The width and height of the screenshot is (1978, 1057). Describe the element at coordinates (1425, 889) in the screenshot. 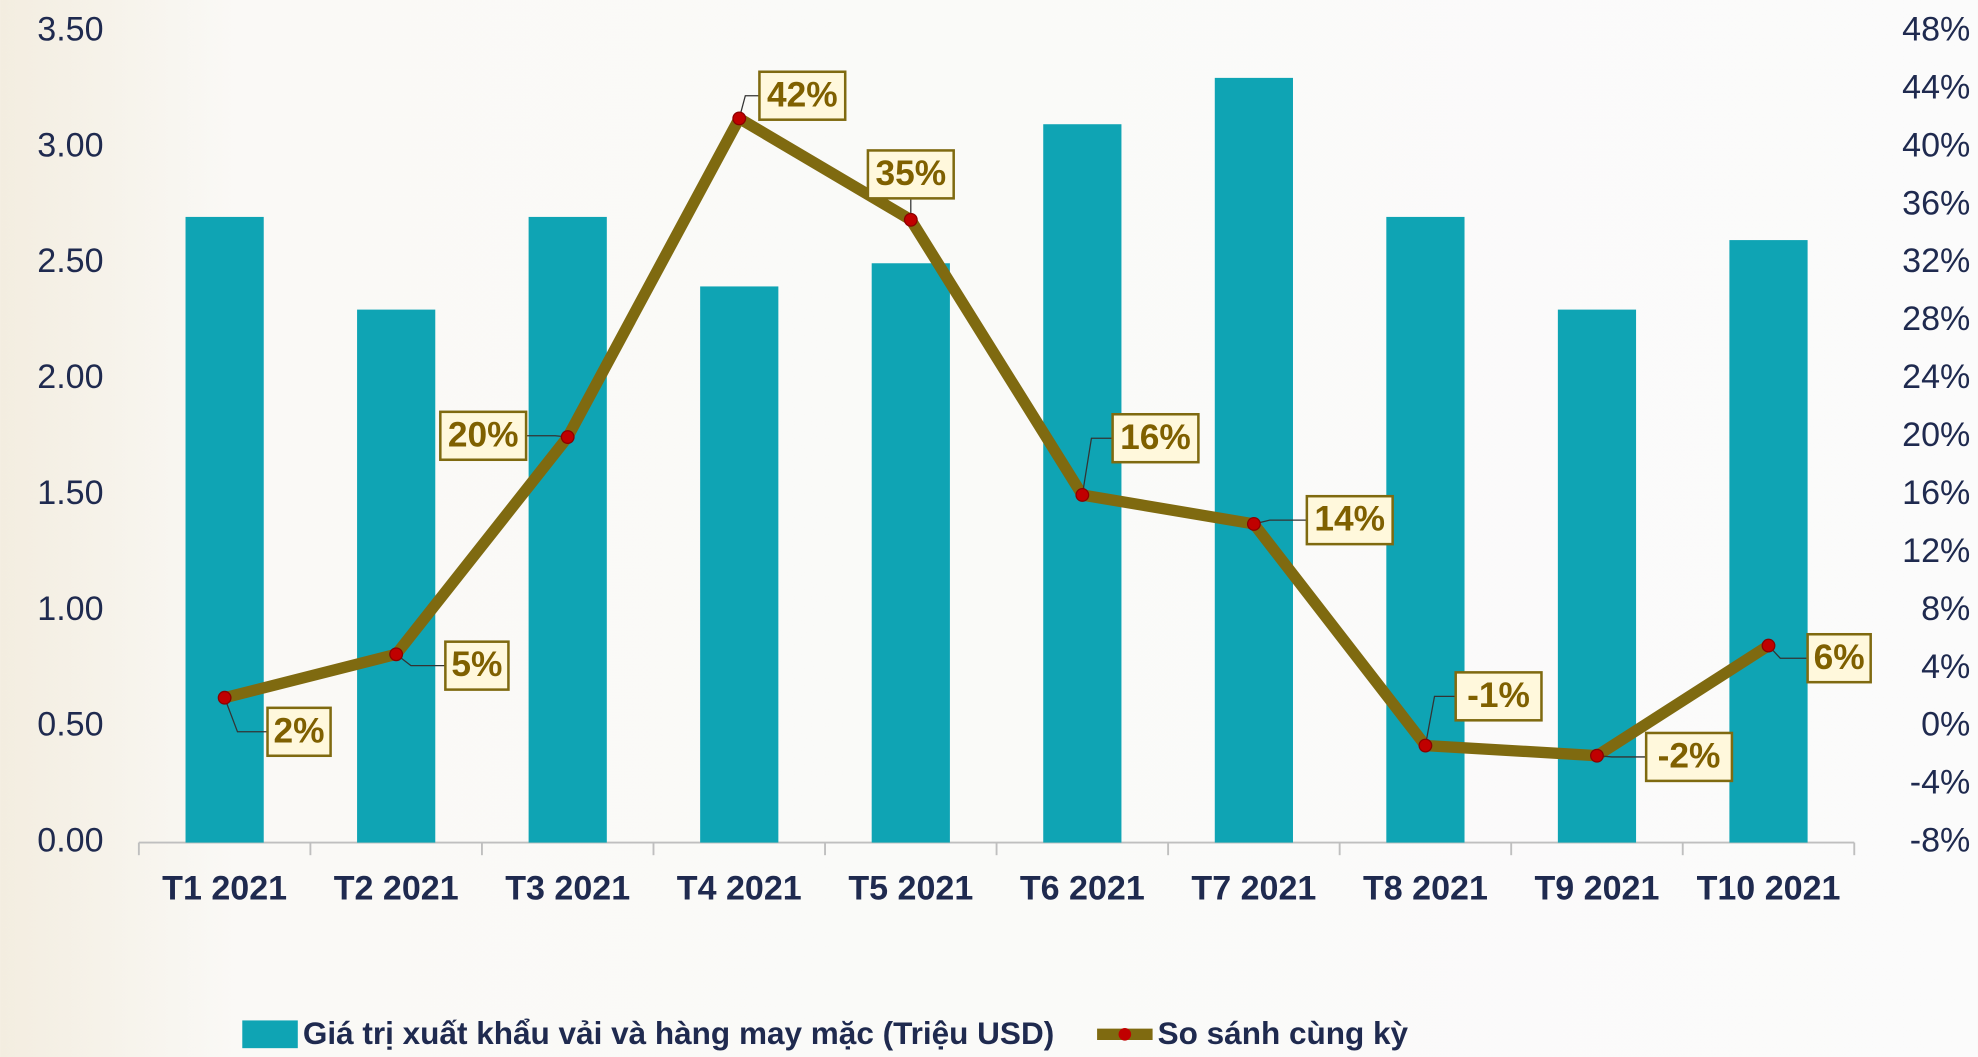

I see `x-tick-label: T8 2021` at that location.